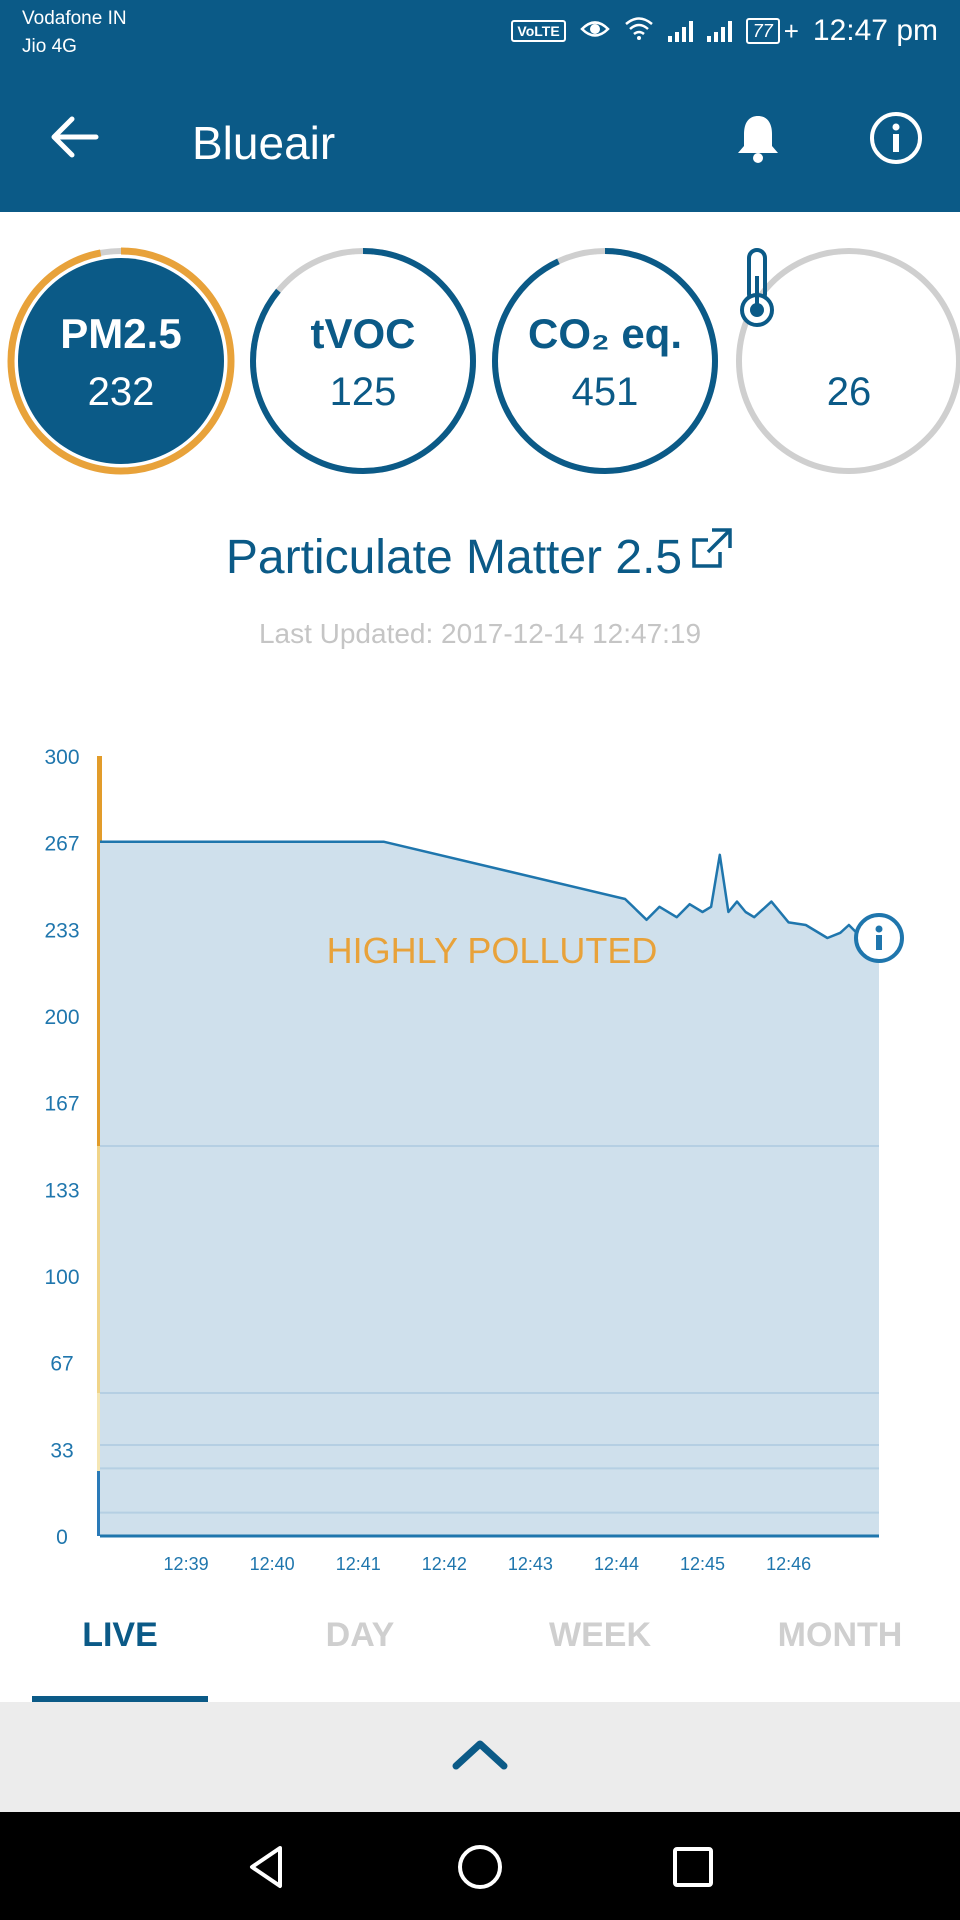 The image size is (960, 1920). I want to click on marker-stem, so click(879, 942).